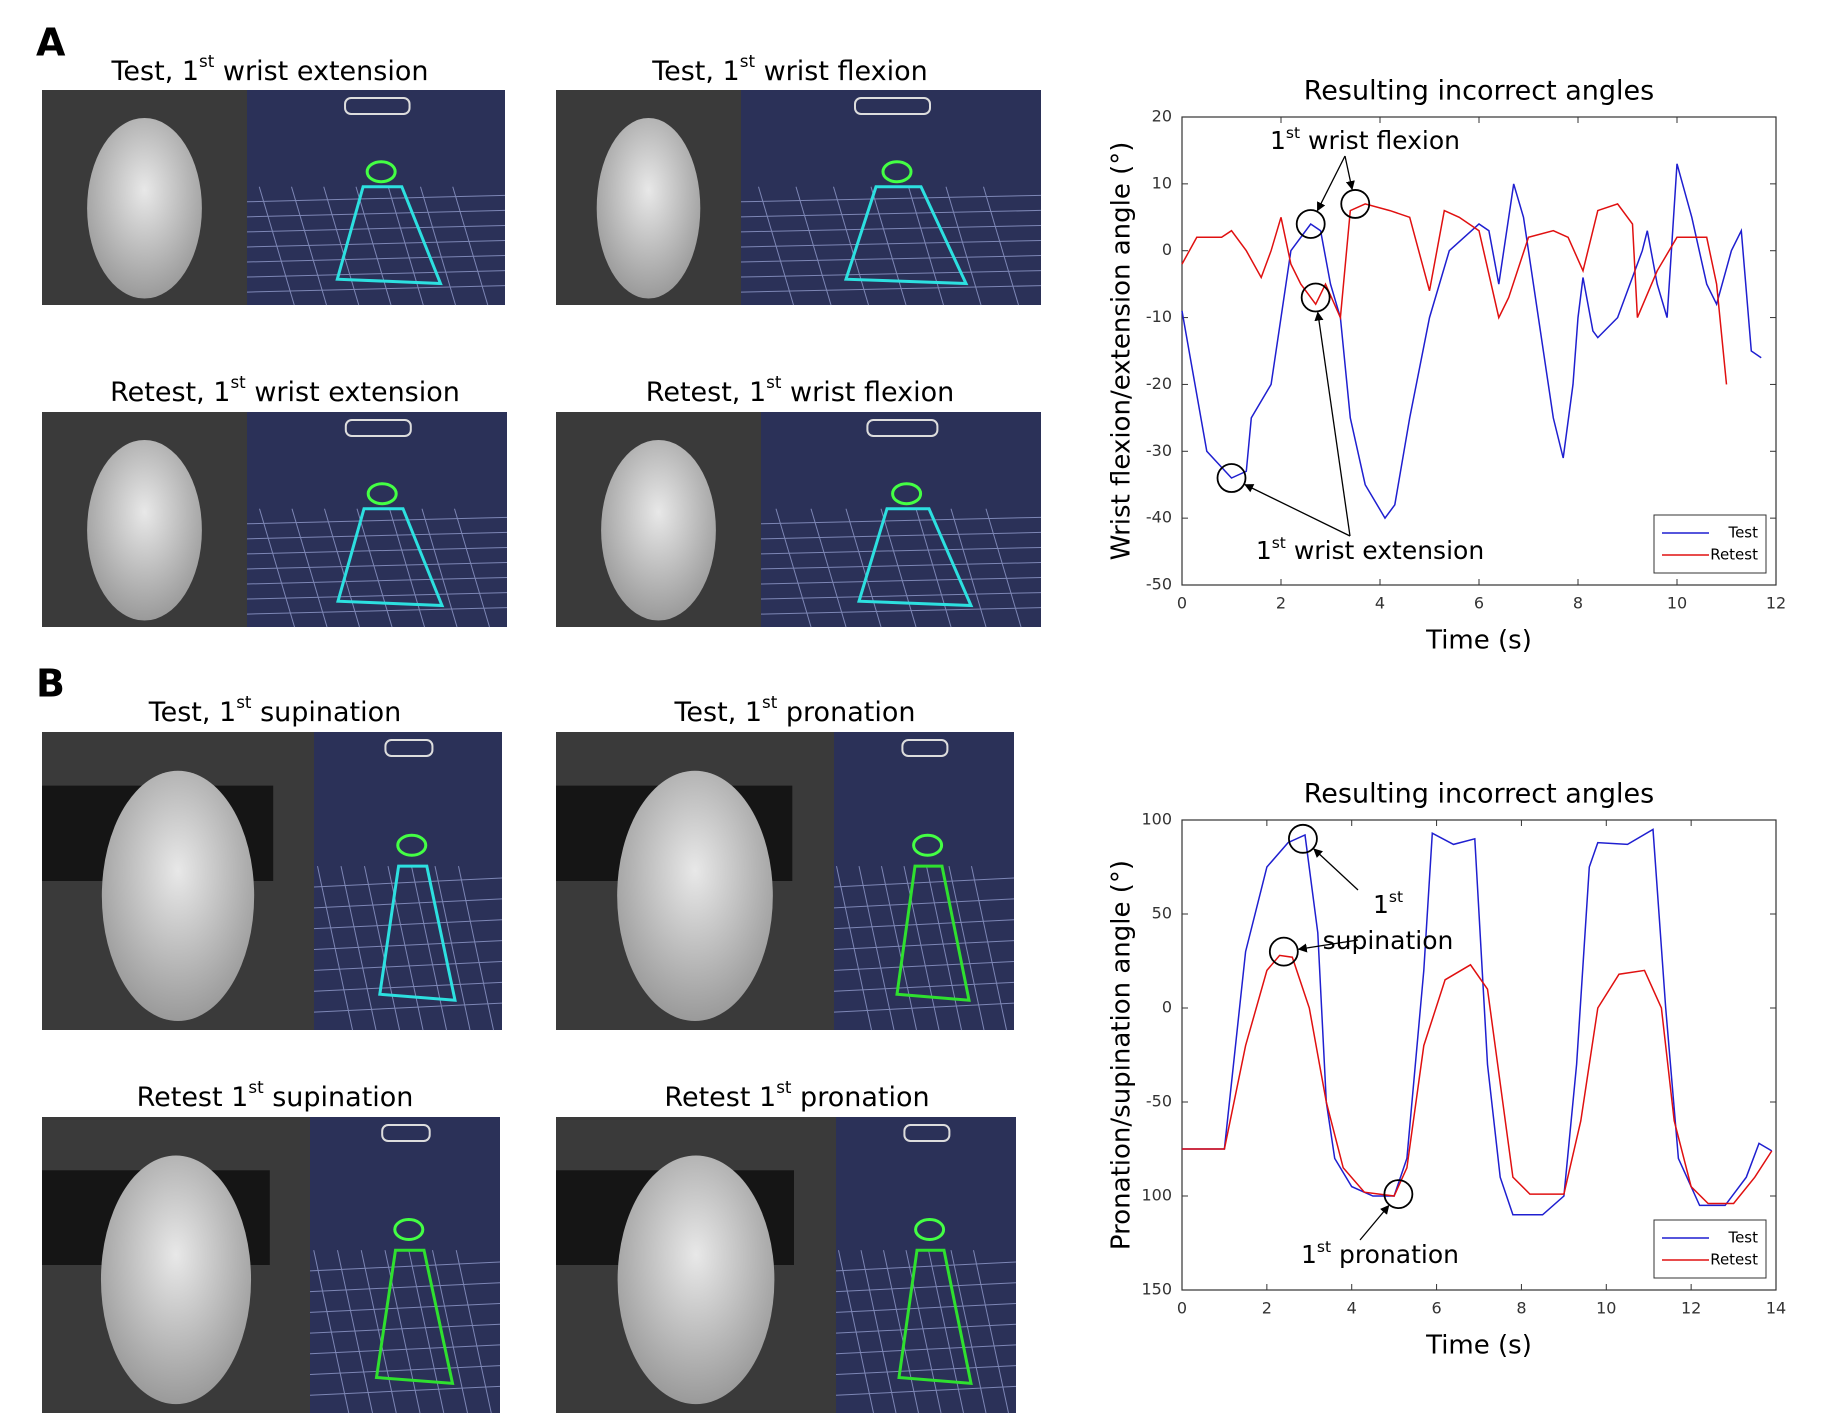 This screenshot has width=1846, height=1419. I want to click on text-piece: Test, 1, so click(155, 71).